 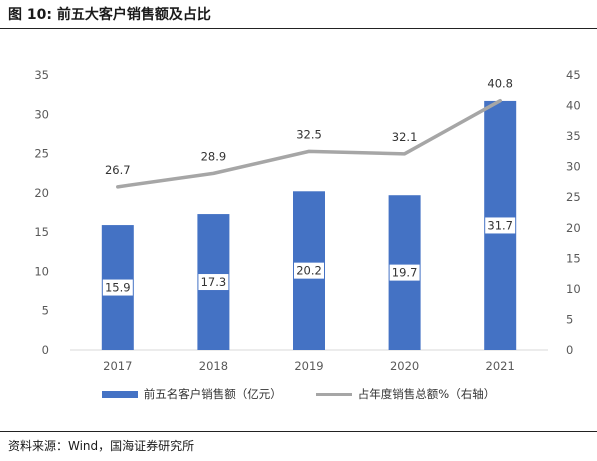 What do you see at coordinates (405, 137) in the screenshot?
I see `line-value-label: 32.1` at bounding box center [405, 137].